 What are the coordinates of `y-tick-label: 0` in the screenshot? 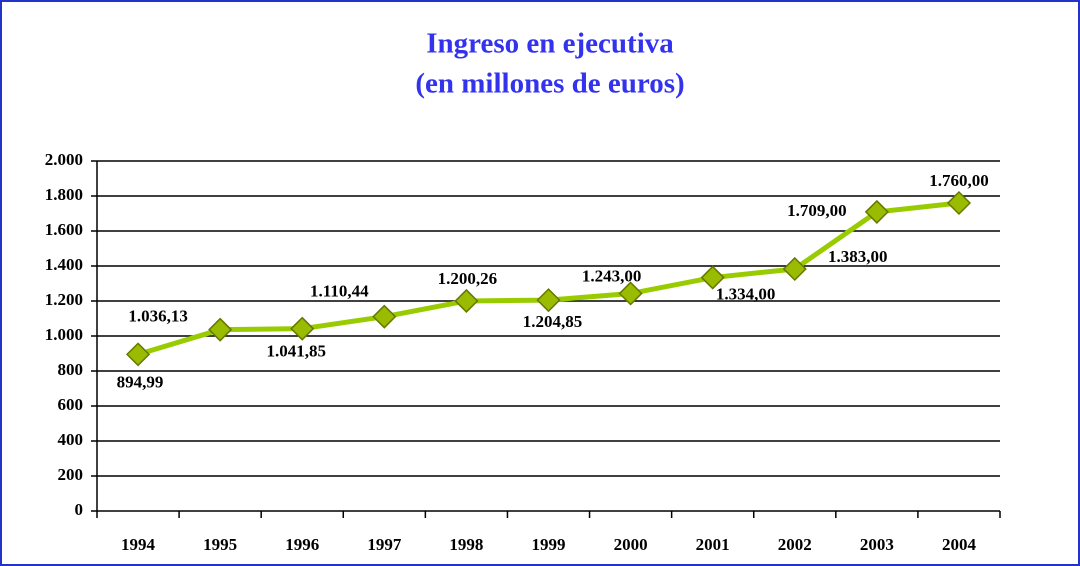 It's located at (79, 509).